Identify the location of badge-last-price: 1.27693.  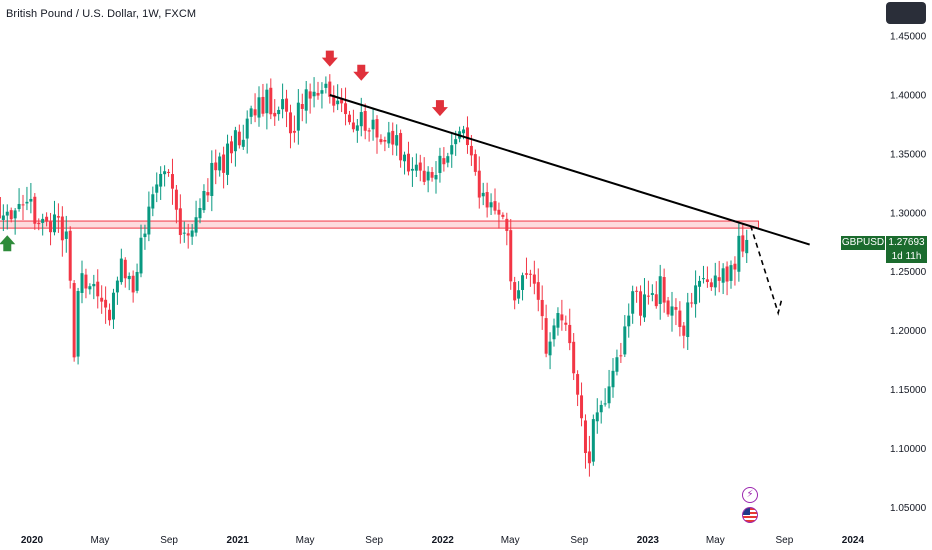
(906, 243).